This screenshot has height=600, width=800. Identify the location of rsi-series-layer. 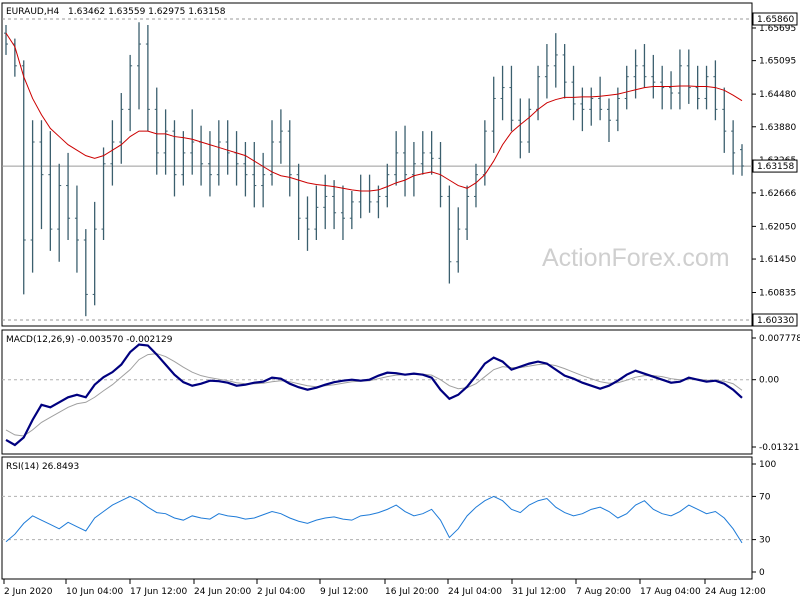
(377, 519).